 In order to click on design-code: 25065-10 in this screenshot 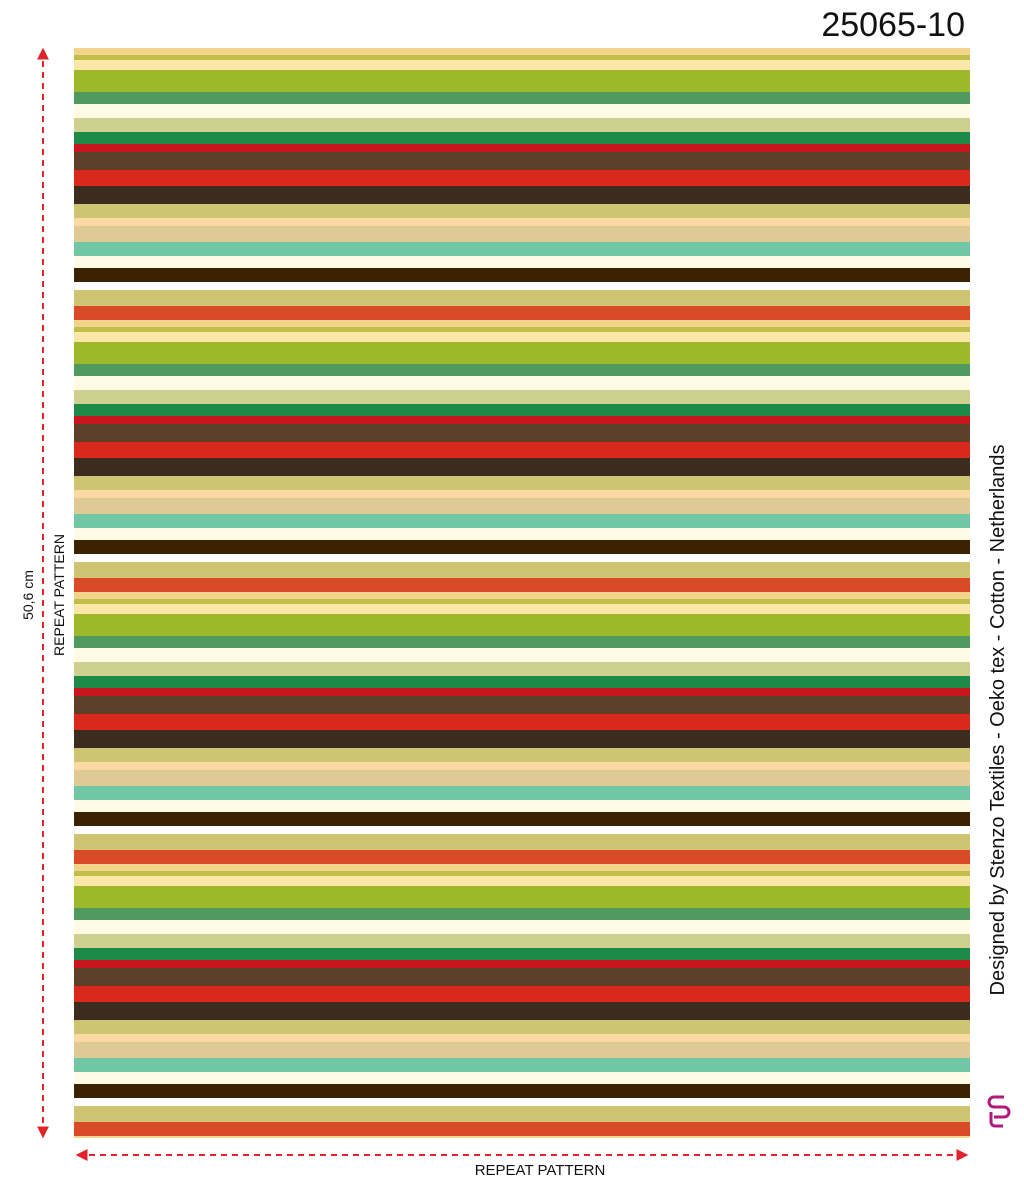, I will do `click(893, 25)`.